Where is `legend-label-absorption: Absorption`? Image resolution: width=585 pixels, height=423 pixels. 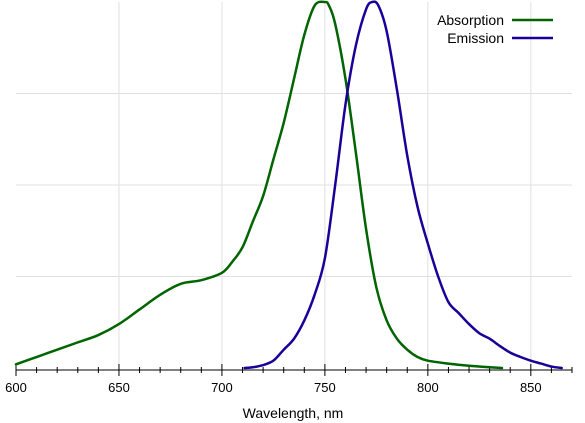
legend-label-absorption: Absorption is located at coordinates (470, 20).